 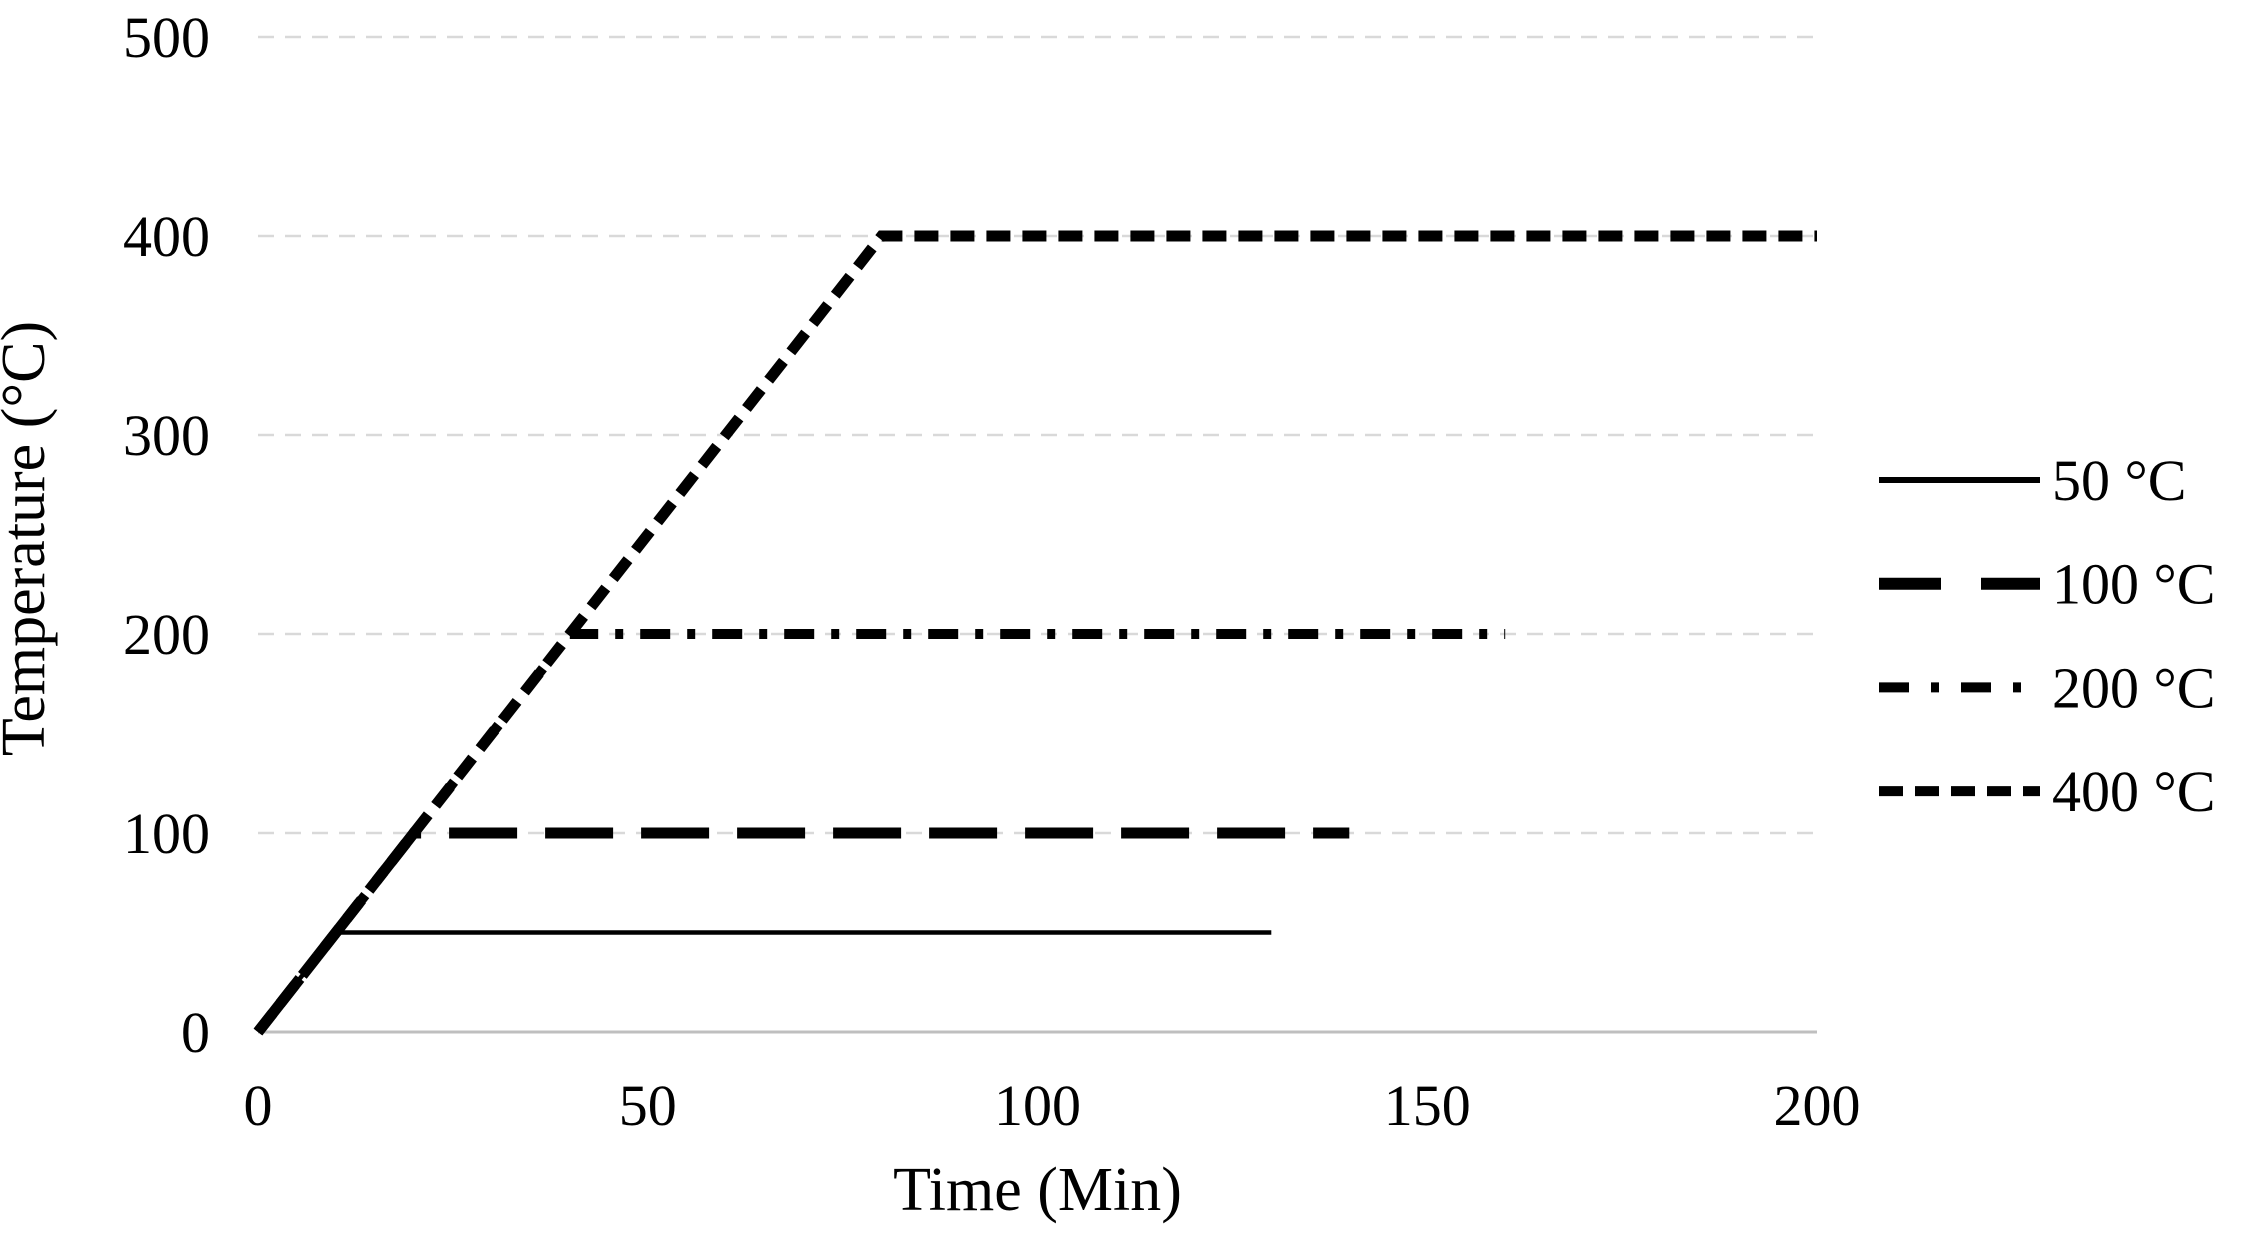 I want to click on legend: 50 °C 100 °C 200 °C 400 °C, so click(x=2047, y=636).